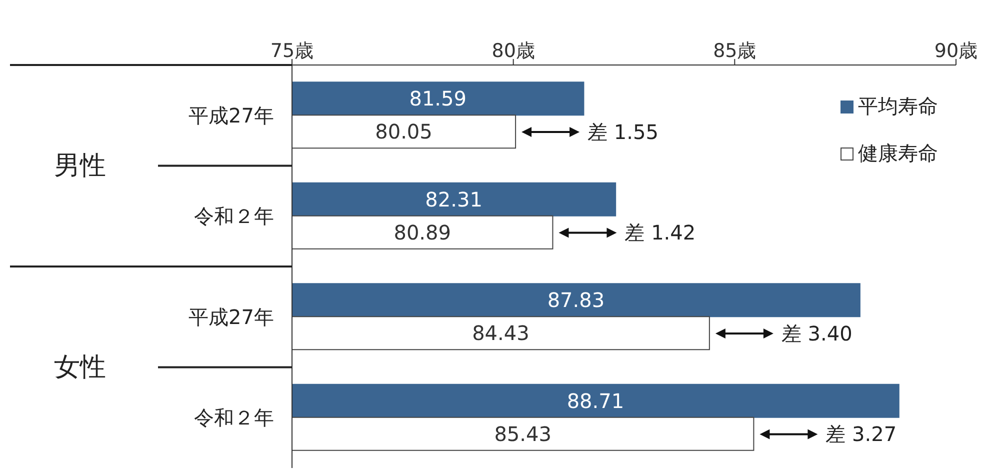 This screenshot has width=986, height=475. Describe the element at coordinates (623, 132) in the screenshot. I see `annotation: 差 1.55` at that location.